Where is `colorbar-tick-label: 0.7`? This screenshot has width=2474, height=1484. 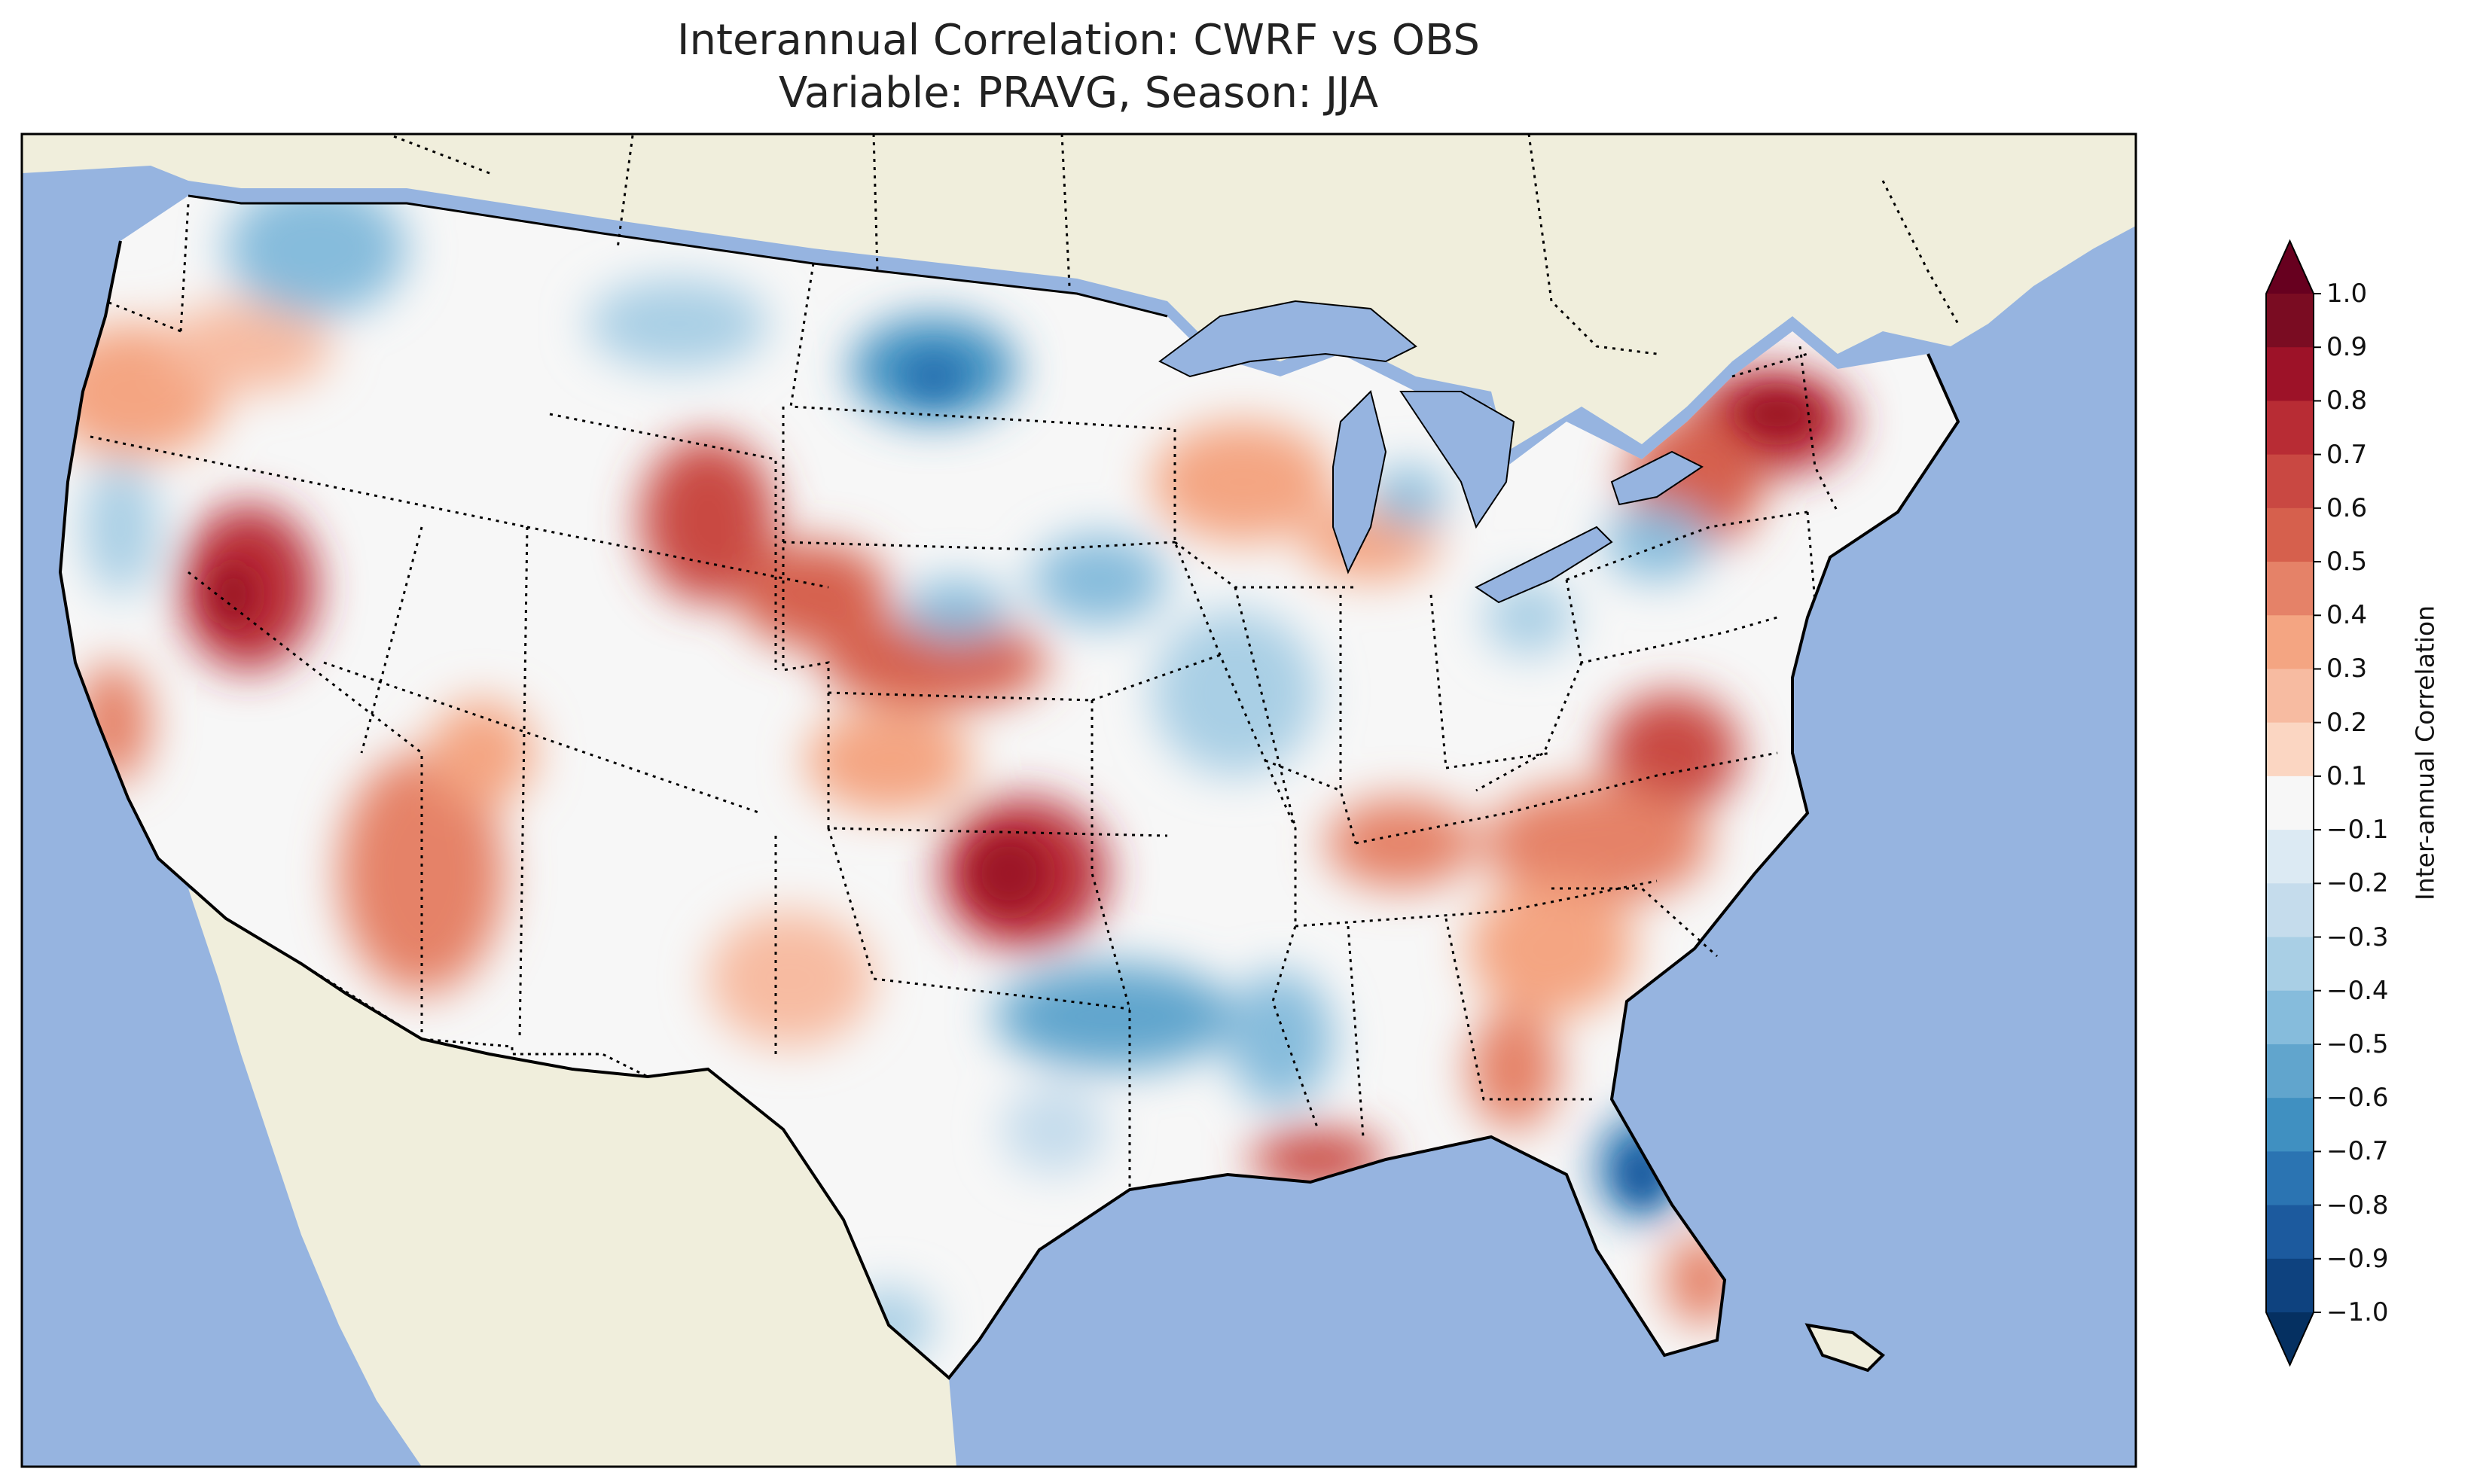
colorbar-tick-label: 0.7 is located at coordinates (2347, 454).